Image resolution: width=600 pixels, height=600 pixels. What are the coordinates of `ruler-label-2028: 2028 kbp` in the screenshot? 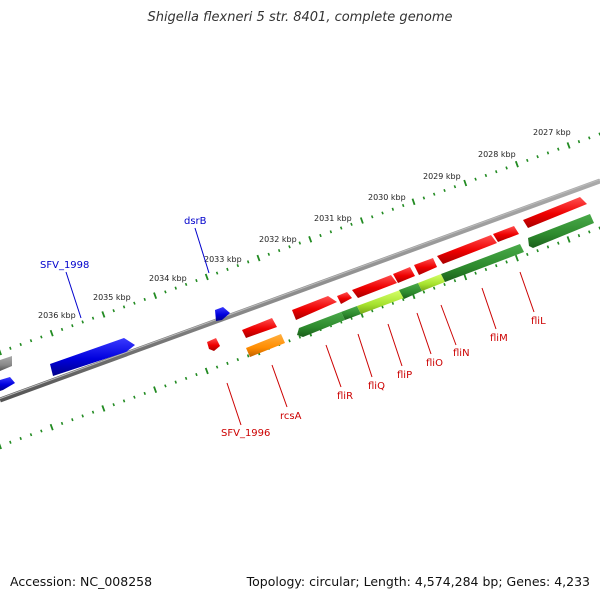 It's located at (497, 154).